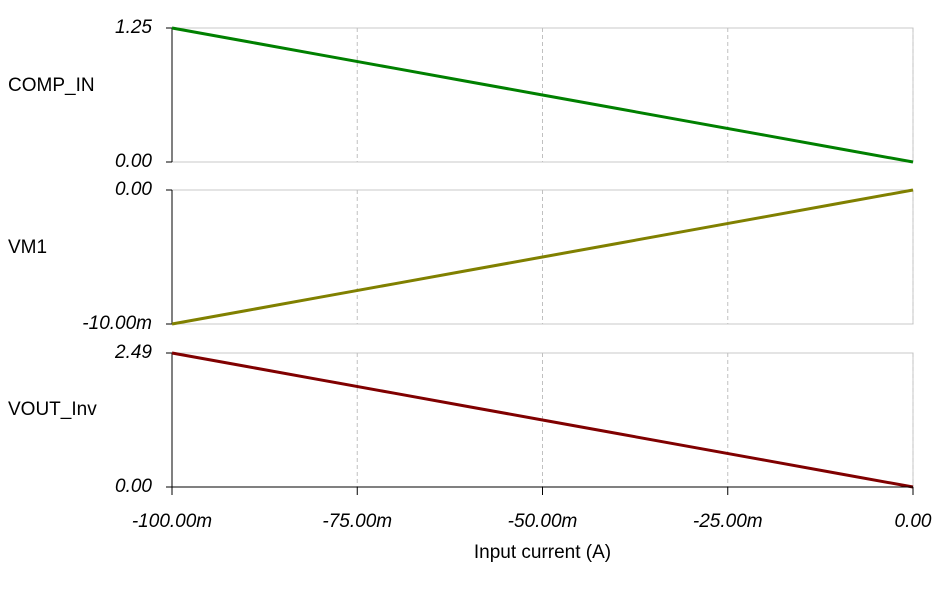 The width and height of the screenshot is (948, 590). Describe the element at coordinates (172, 521) in the screenshot. I see `x-tick-label: -100.00m` at that location.